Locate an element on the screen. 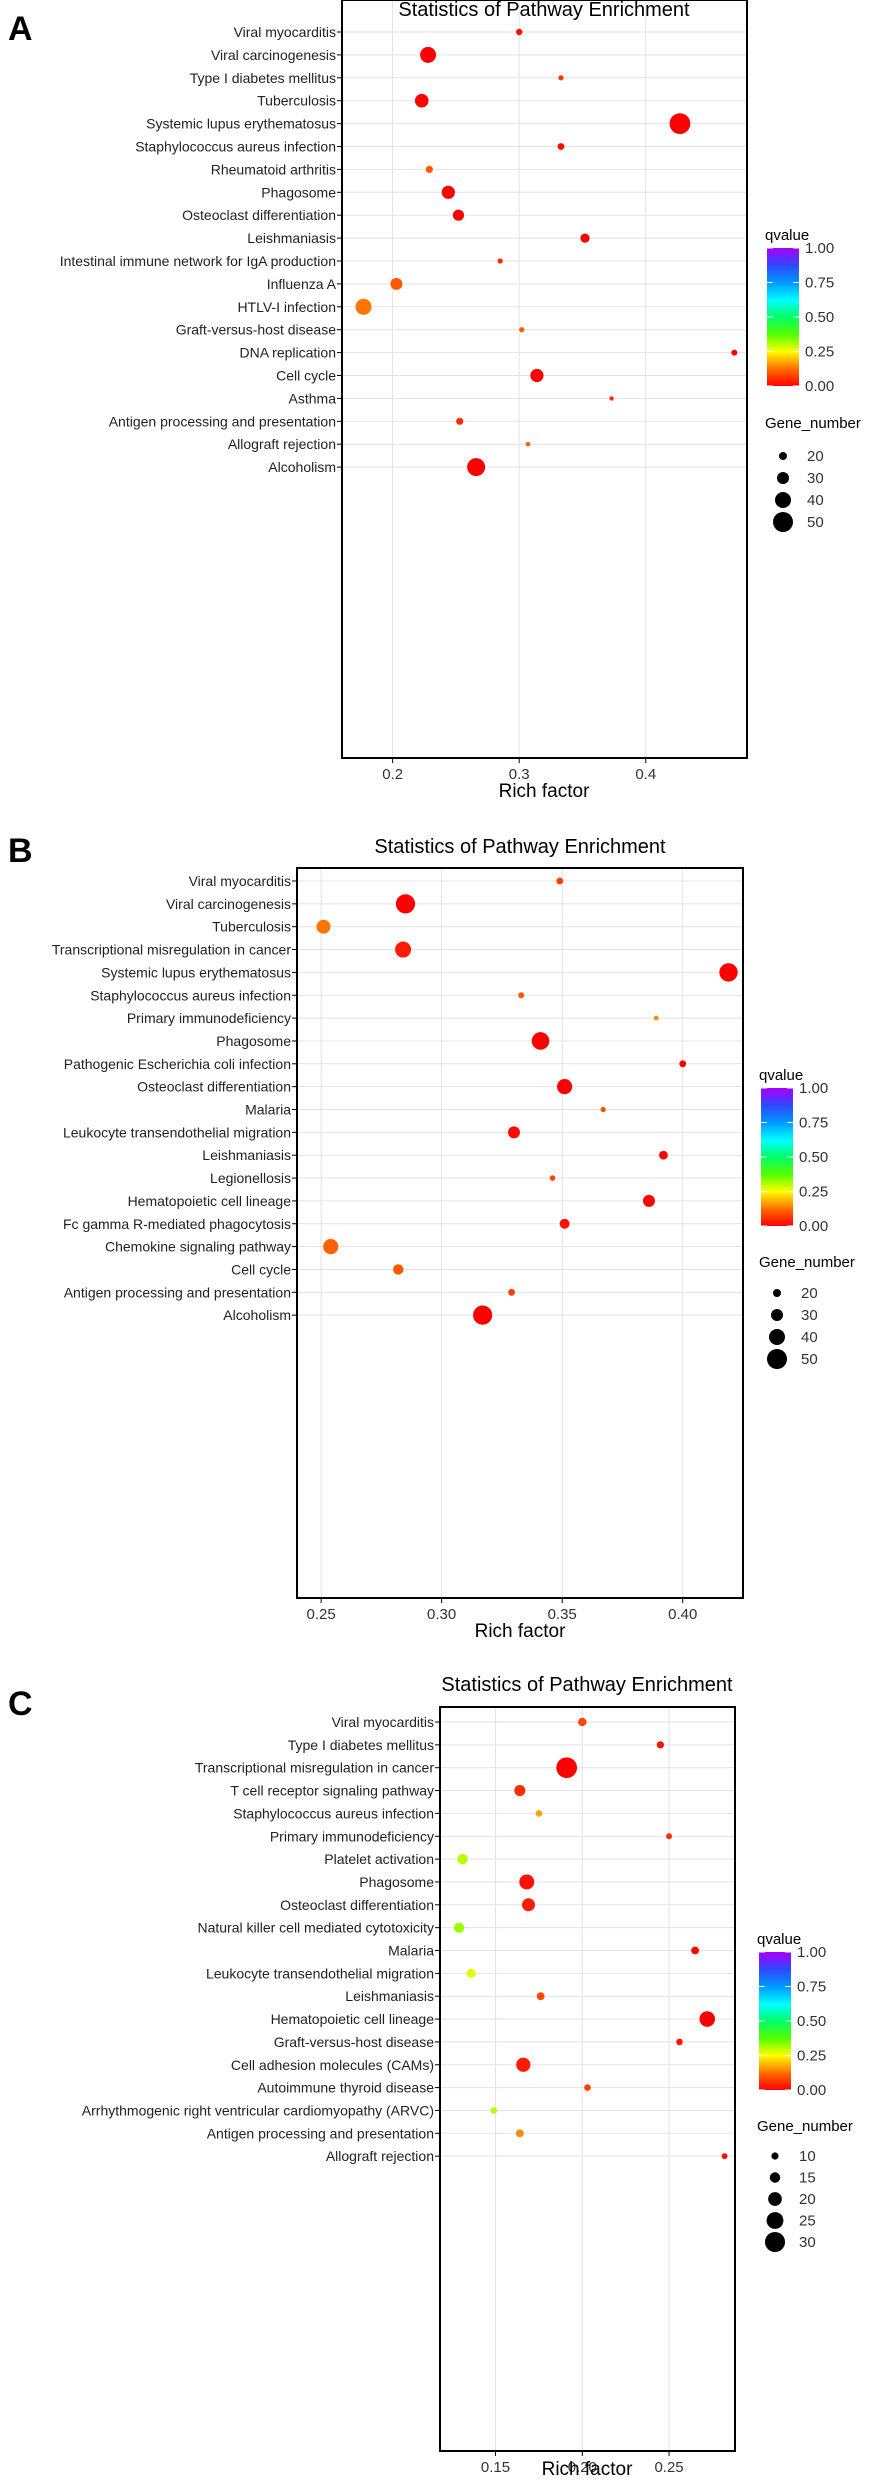 The height and width of the screenshot is (2480, 883). panel-b-gene-number-legend-title: Gene_number is located at coordinates (807, 1262).